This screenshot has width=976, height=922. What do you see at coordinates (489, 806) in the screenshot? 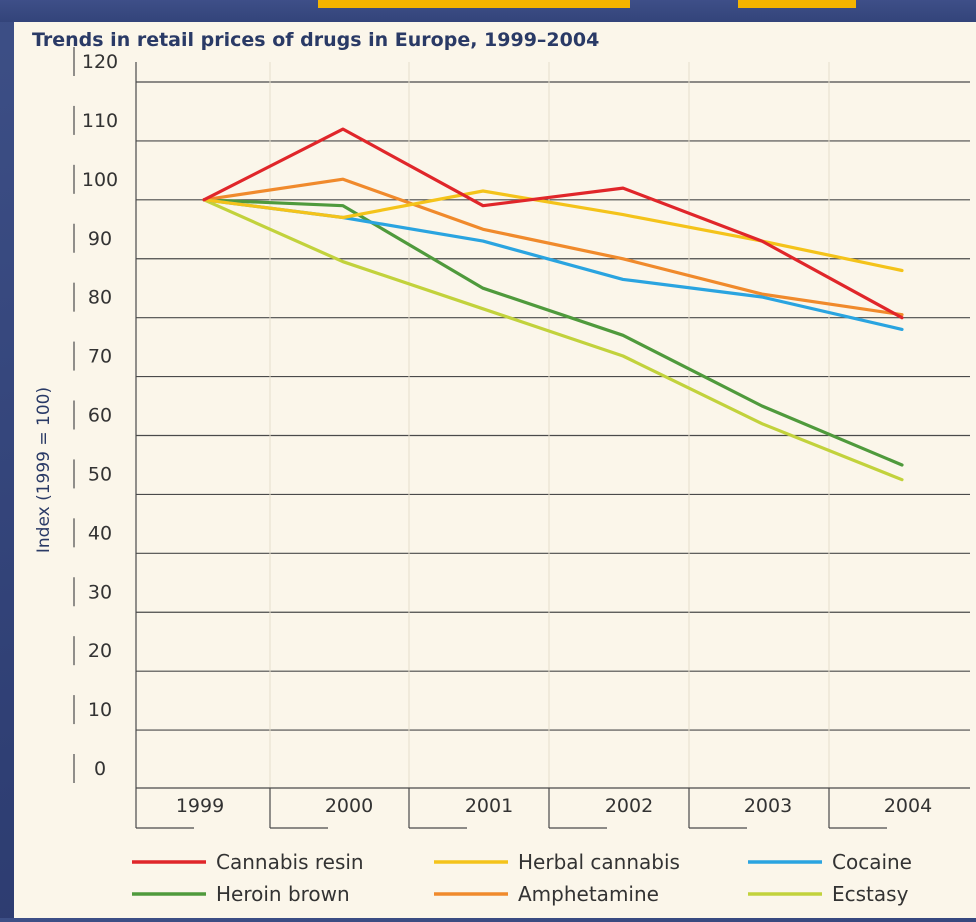
I see `x-tick-label: 2001` at bounding box center [489, 806].